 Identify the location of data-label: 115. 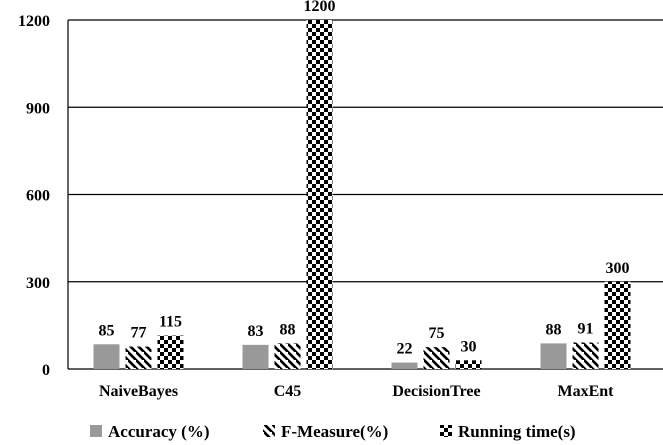
(170, 322).